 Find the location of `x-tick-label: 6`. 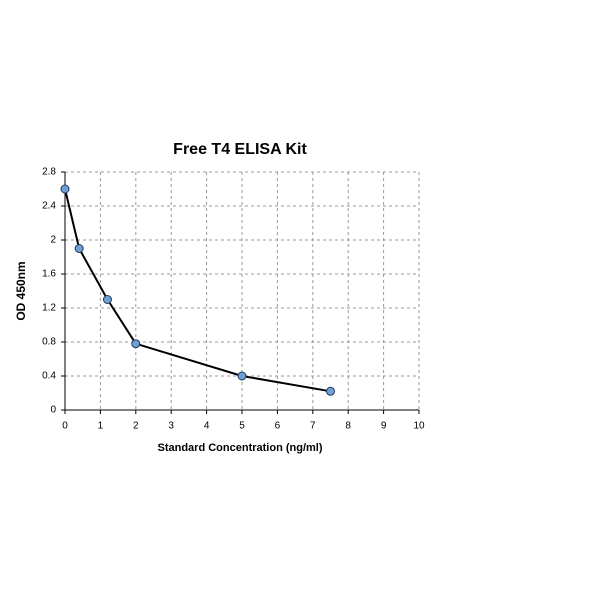

x-tick-label: 6 is located at coordinates (278, 426).